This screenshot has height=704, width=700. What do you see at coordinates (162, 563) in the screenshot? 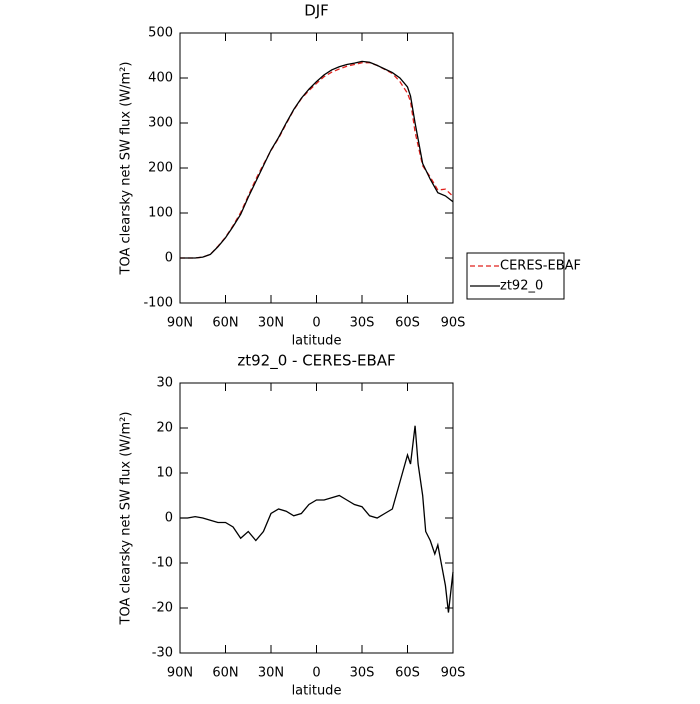
I see `y-tick-label: -10` at bounding box center [162, 563].